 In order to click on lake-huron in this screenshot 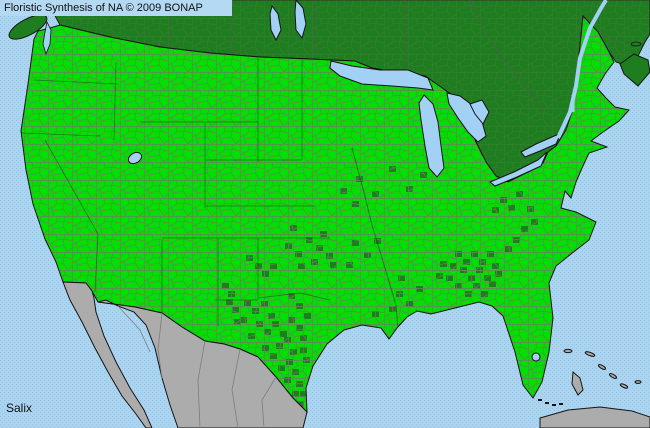, I will do `click(466, 117)`.